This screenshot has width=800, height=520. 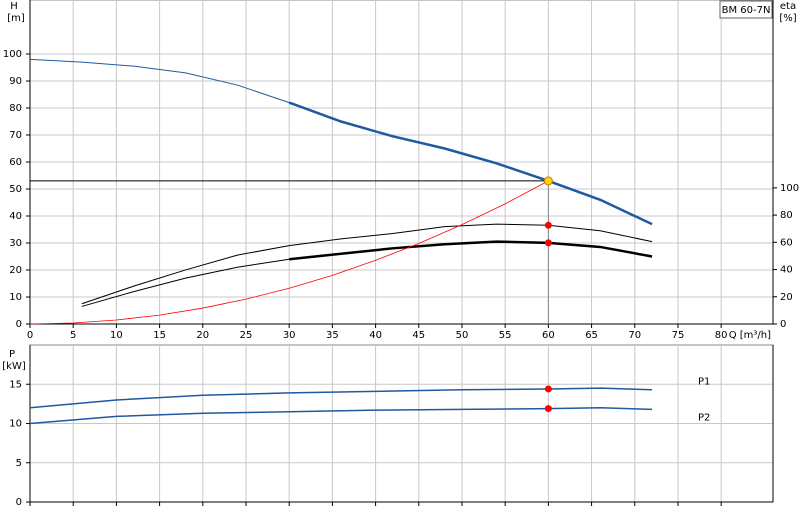 What do you see at coordinates (202, 335) in the screenshot?
I see `x-tick-label: 20` at bounding box center [202, 335].